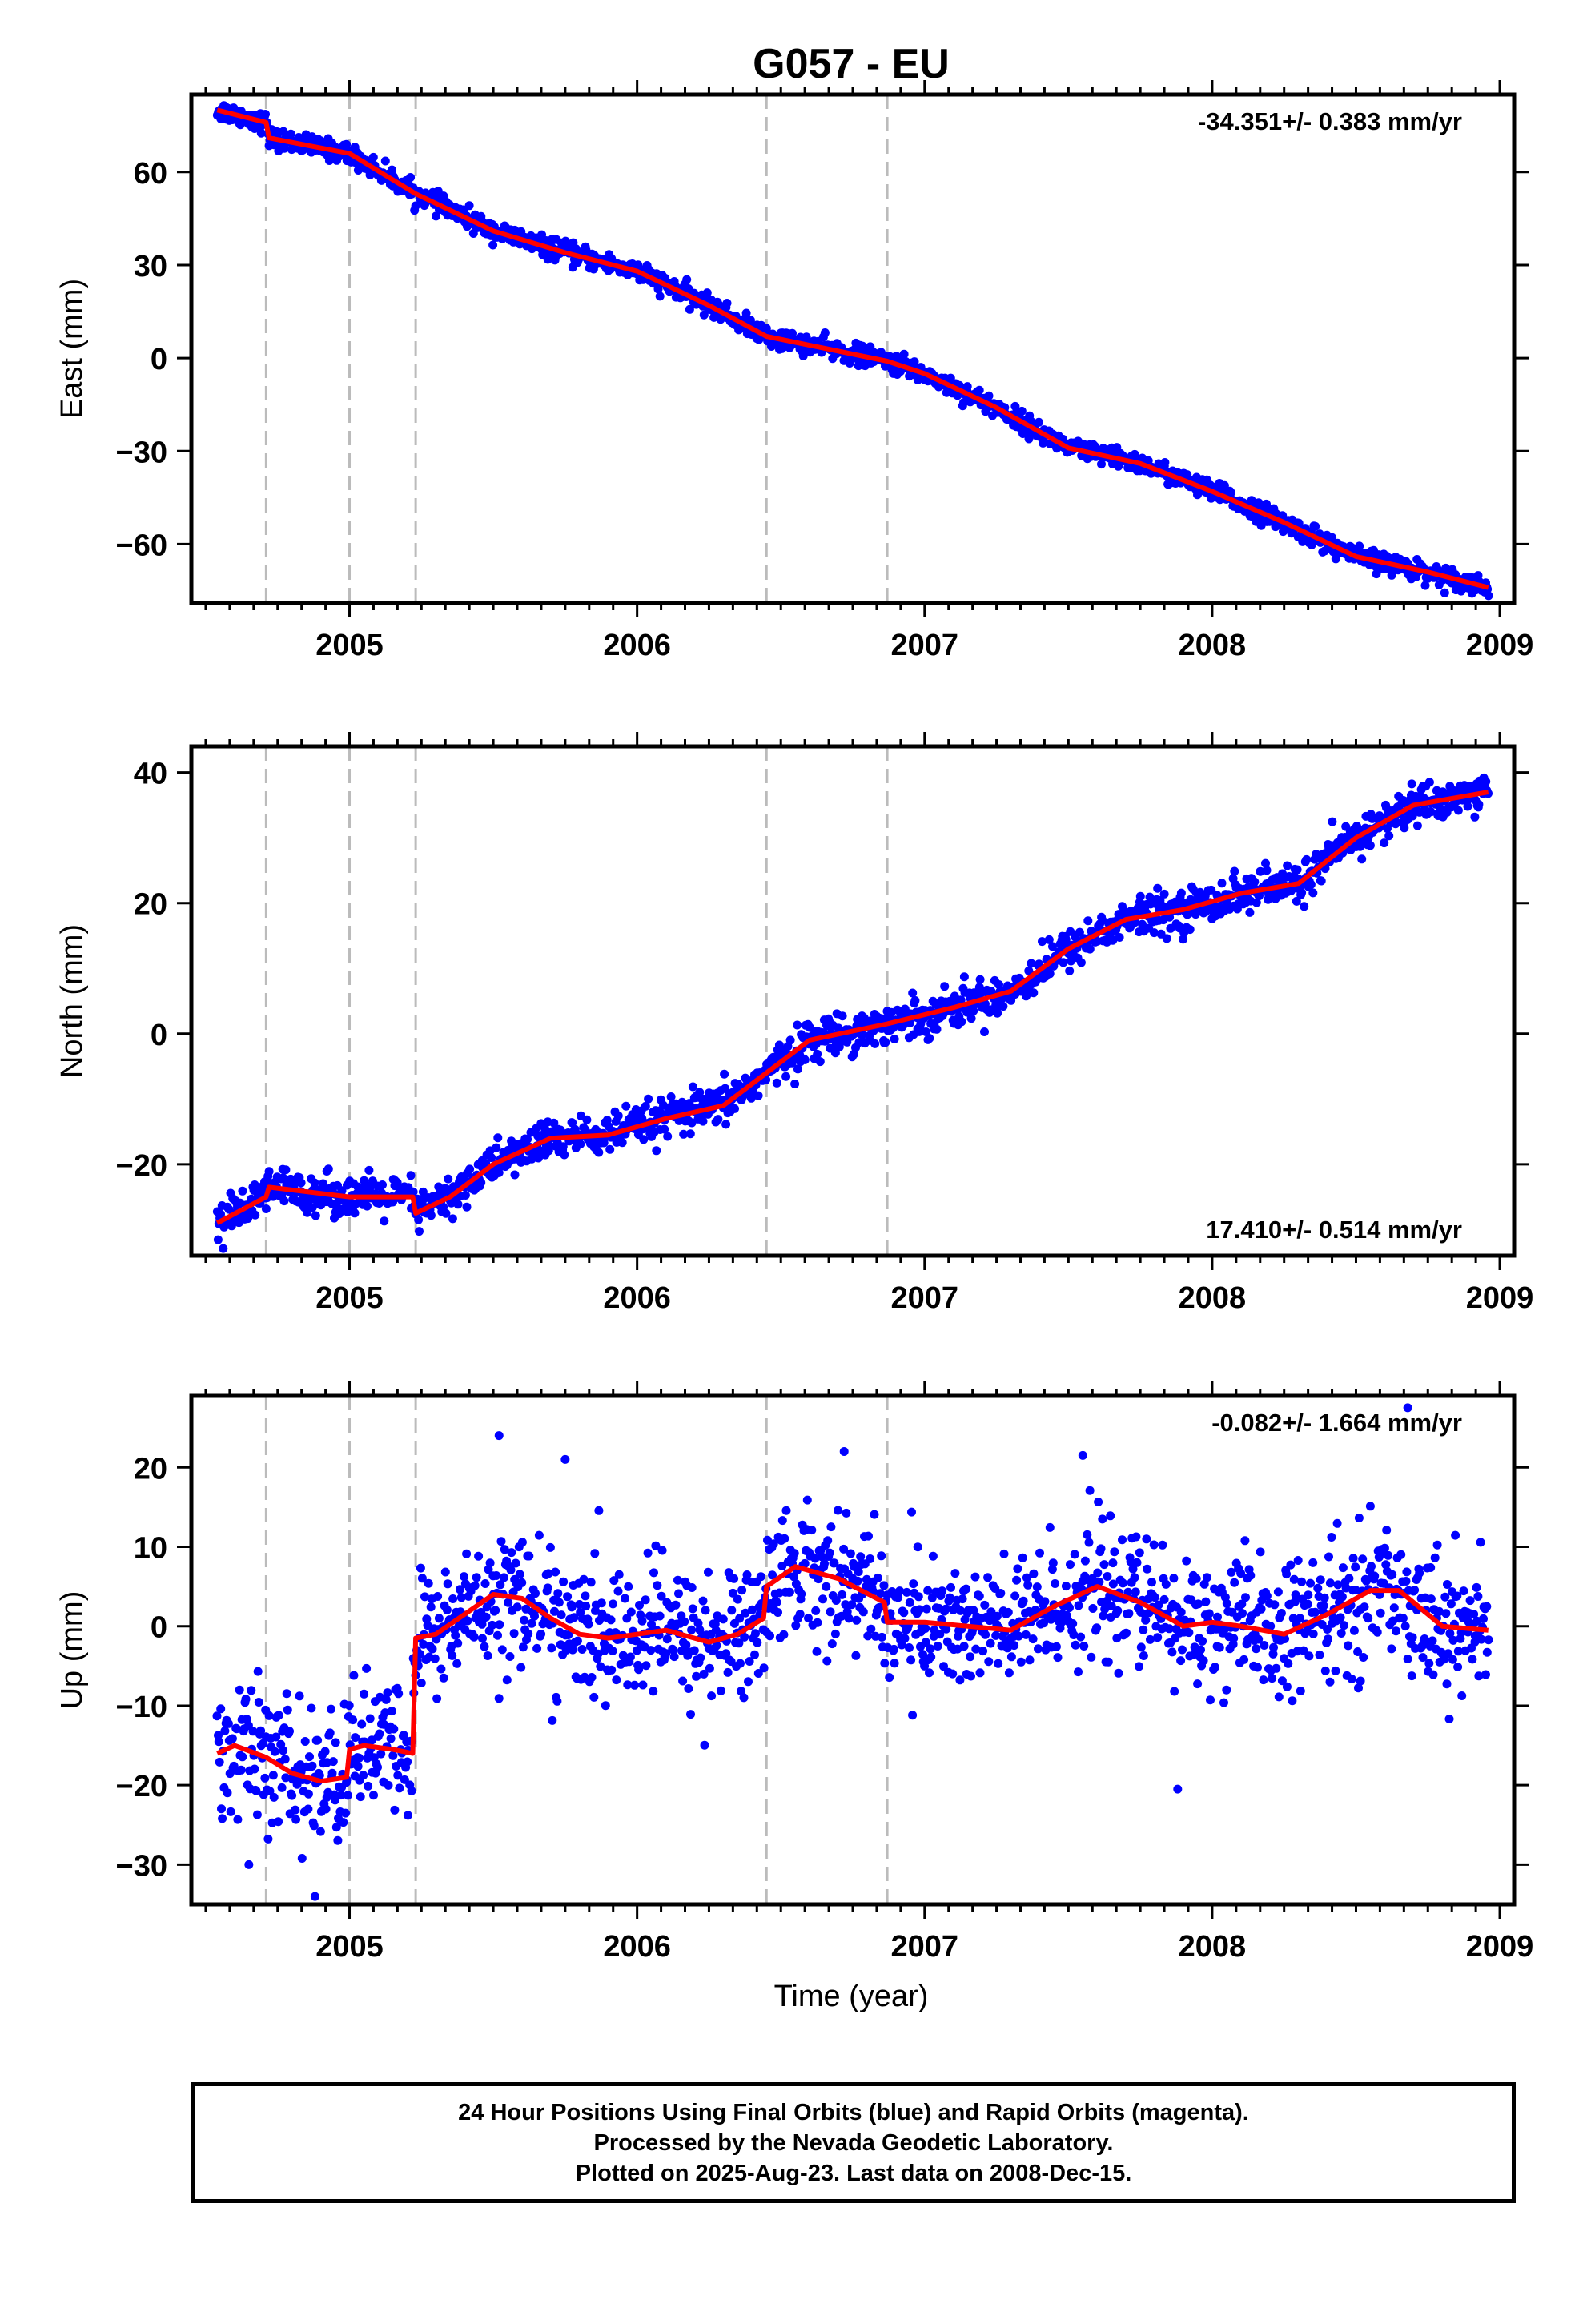 Image resolution: width=1591 pixels, height=2324 pixels. Describe the element at coordinates (925, 1947) in the screenshot. I see `up-x-tick-label: 2007` at that location.